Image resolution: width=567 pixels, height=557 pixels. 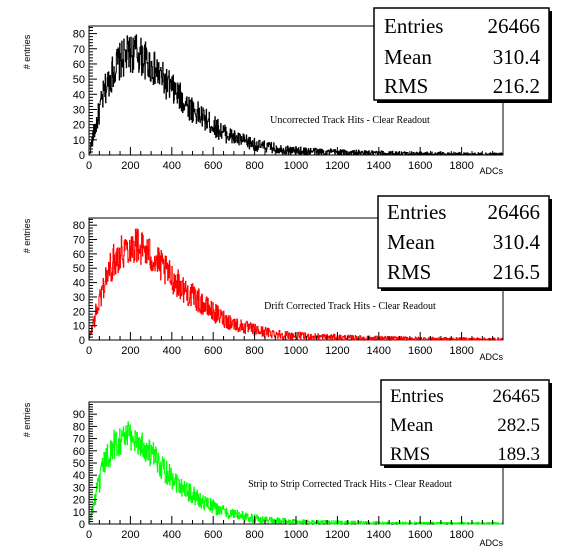 What do you see at coordinates (516, 272) in the screenshot?
I see `stats-rms-value: 216.5` at bounding box center [516, 272].